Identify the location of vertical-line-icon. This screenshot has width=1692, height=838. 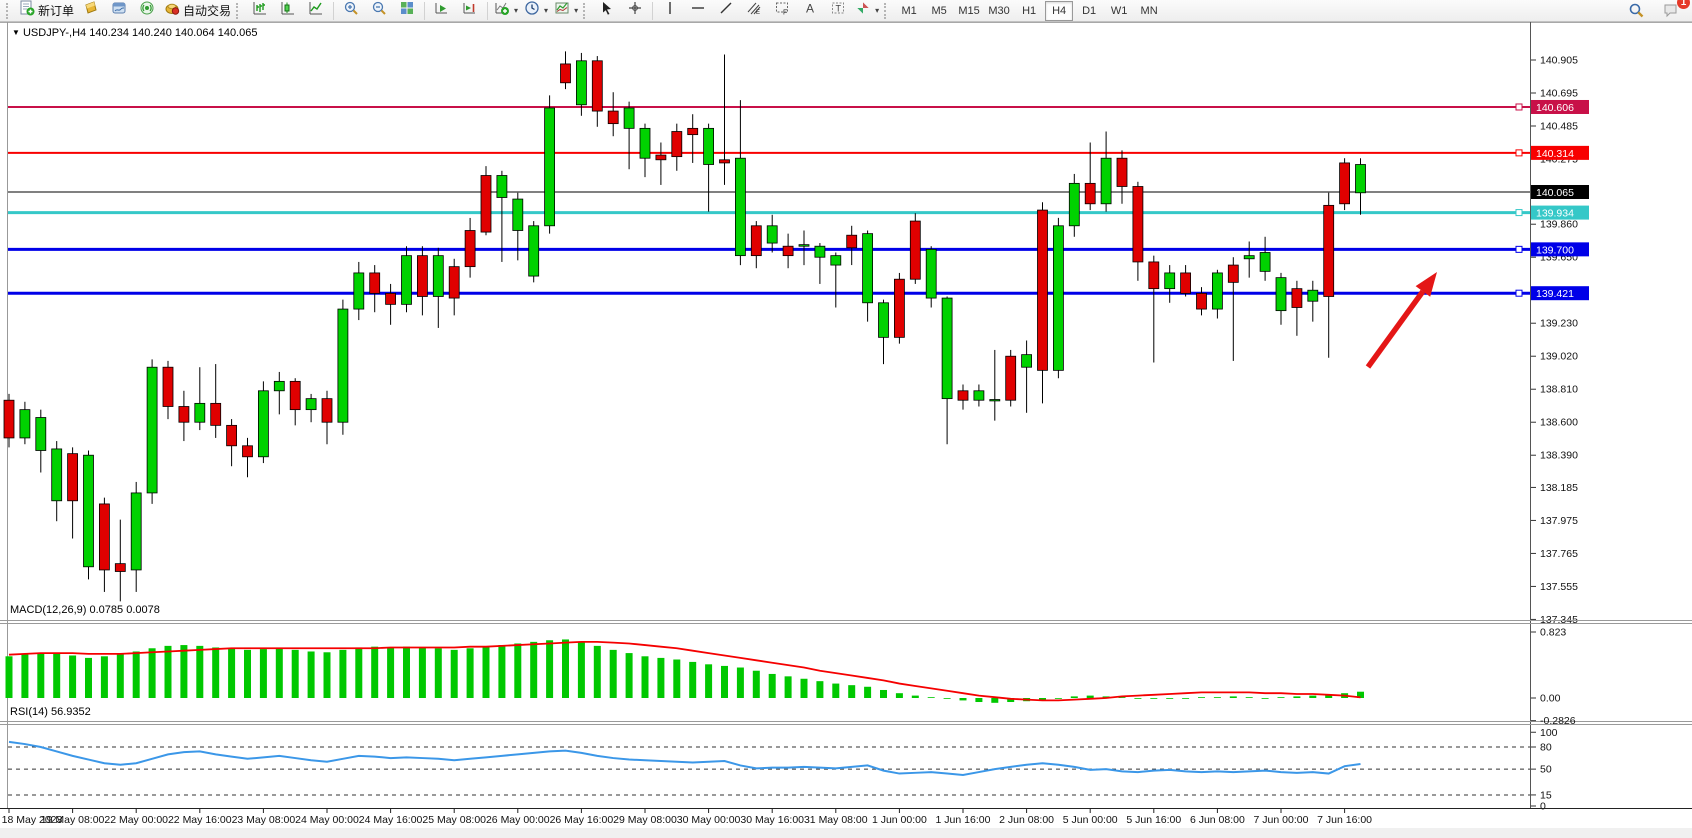
(670, 10).